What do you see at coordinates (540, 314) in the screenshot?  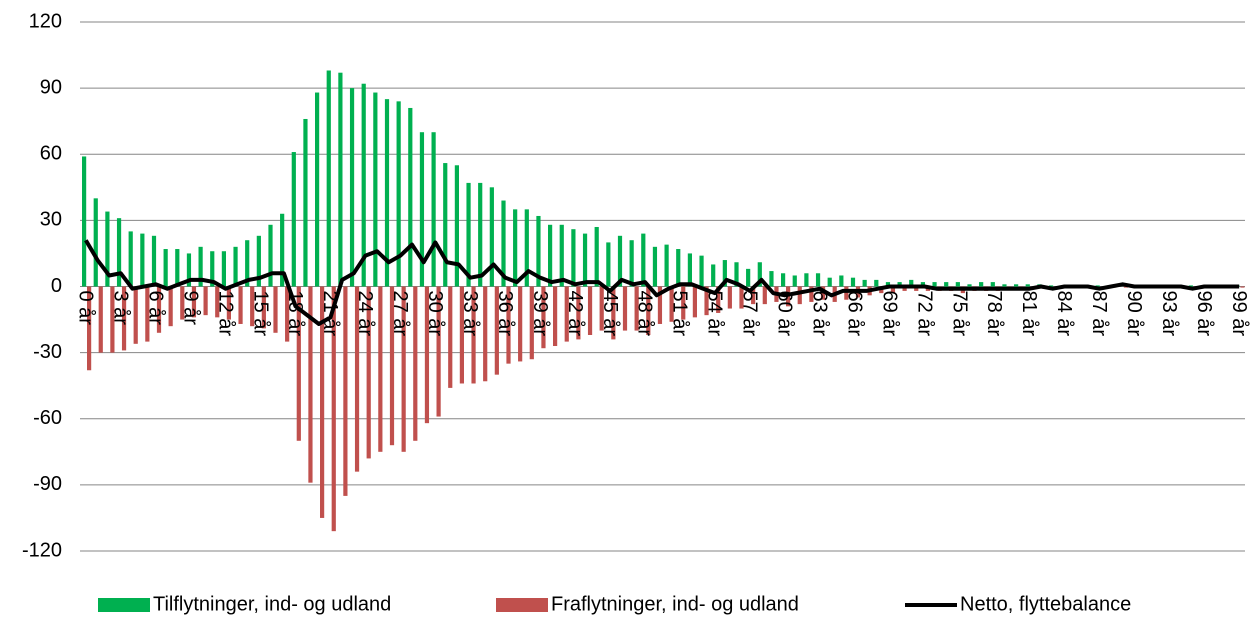 I see `x-tick-label: 39 år` at bounding box center [540, 314].